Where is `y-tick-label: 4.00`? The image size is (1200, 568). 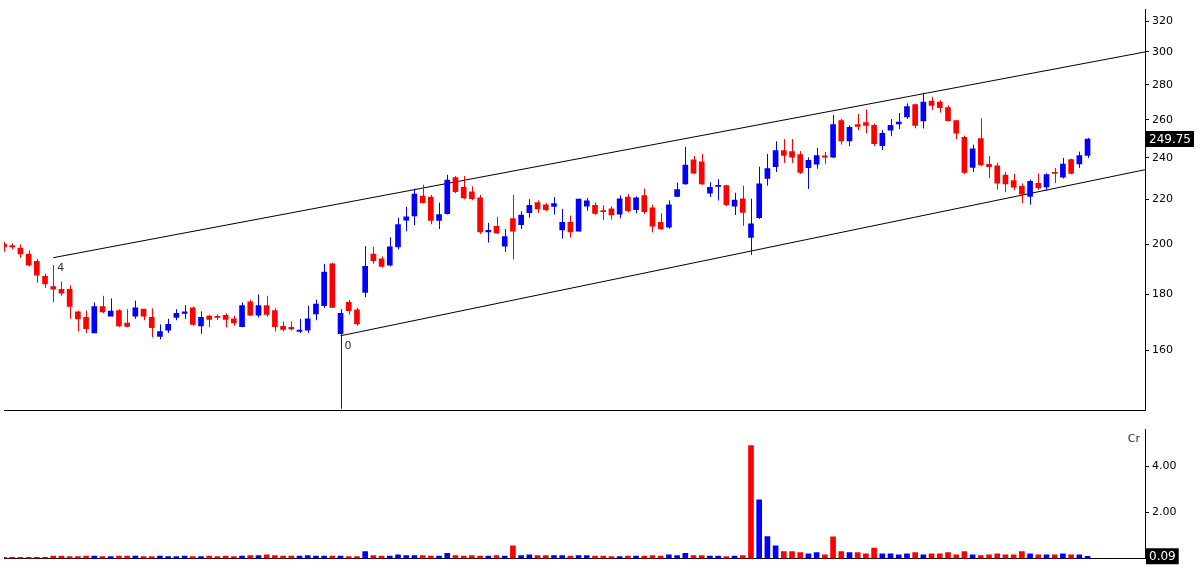
y-tick-label: 4.00 is located at coordinates (1164, 466).